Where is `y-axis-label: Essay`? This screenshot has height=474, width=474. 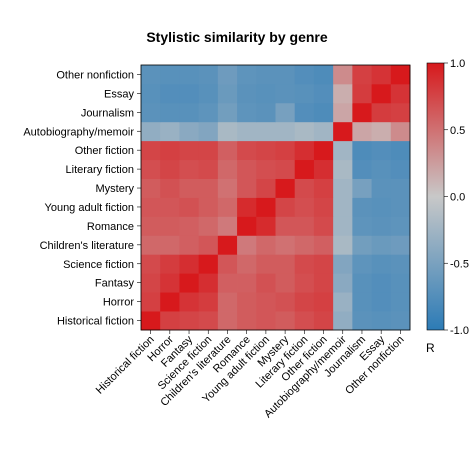 y-axis-label: Essay is located at coordinates (119, 94).